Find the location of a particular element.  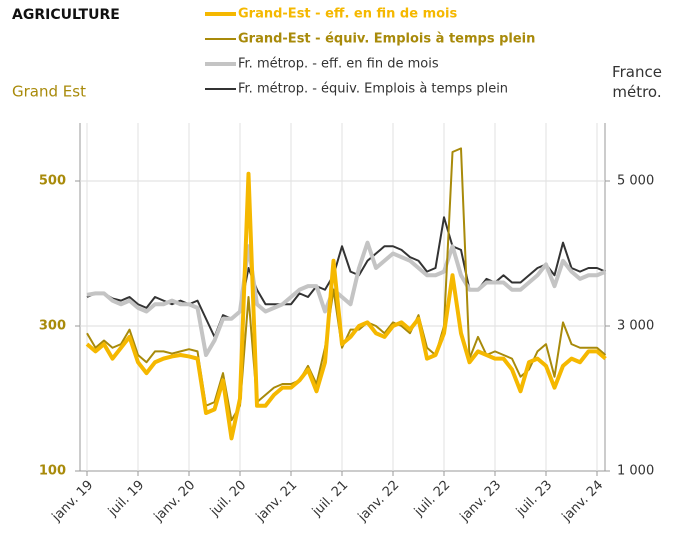

x-tick-label: janv. 19 is located at coordinates (73, 502).